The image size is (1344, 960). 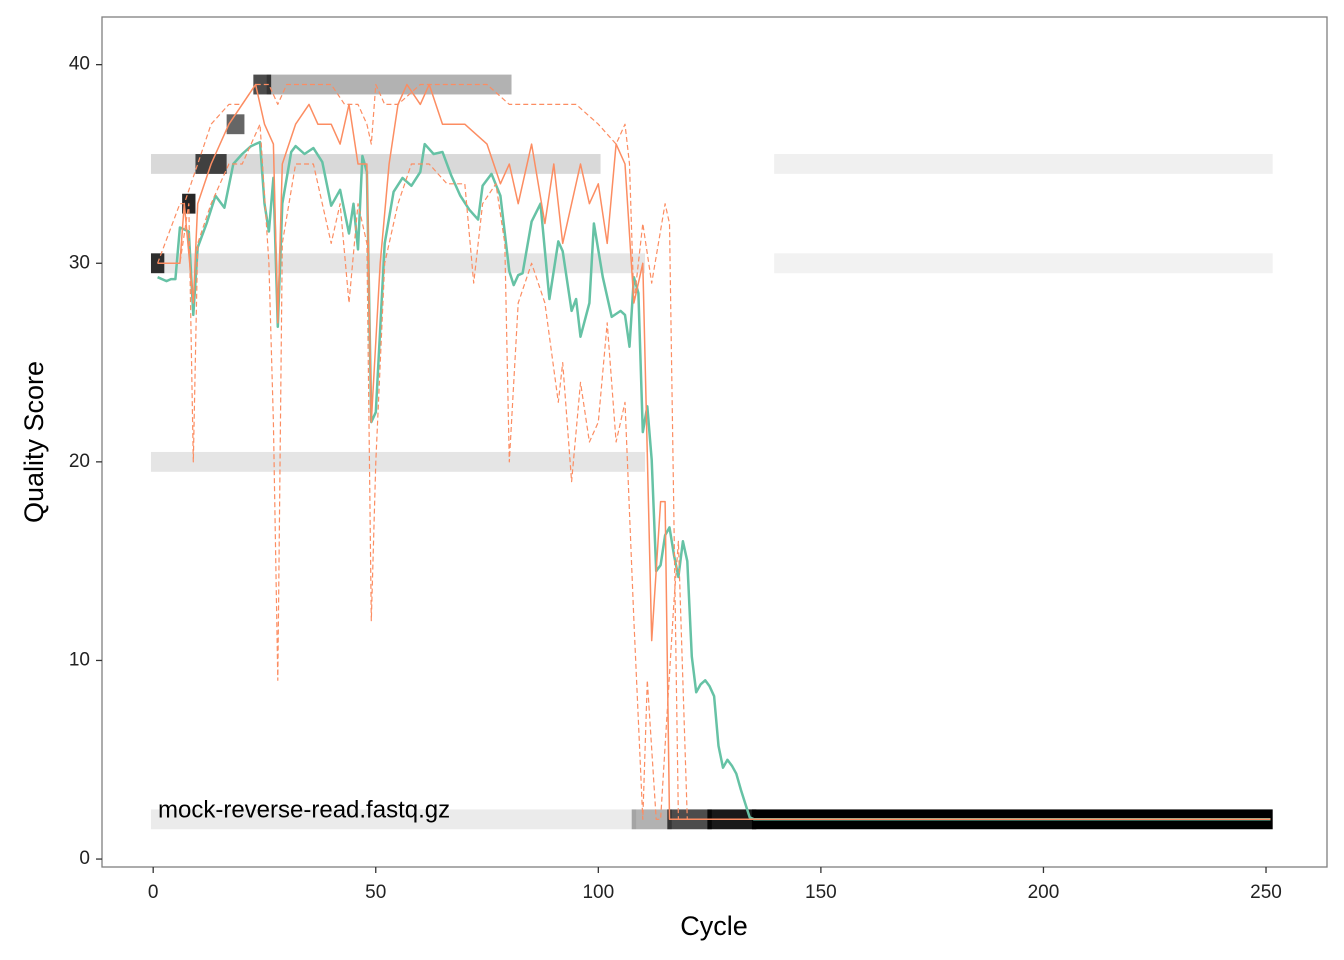 What do you see at coordinates (79, 262) in the screenshot?
I see `y-tick-label: 30` at bounding box center [79, 262].